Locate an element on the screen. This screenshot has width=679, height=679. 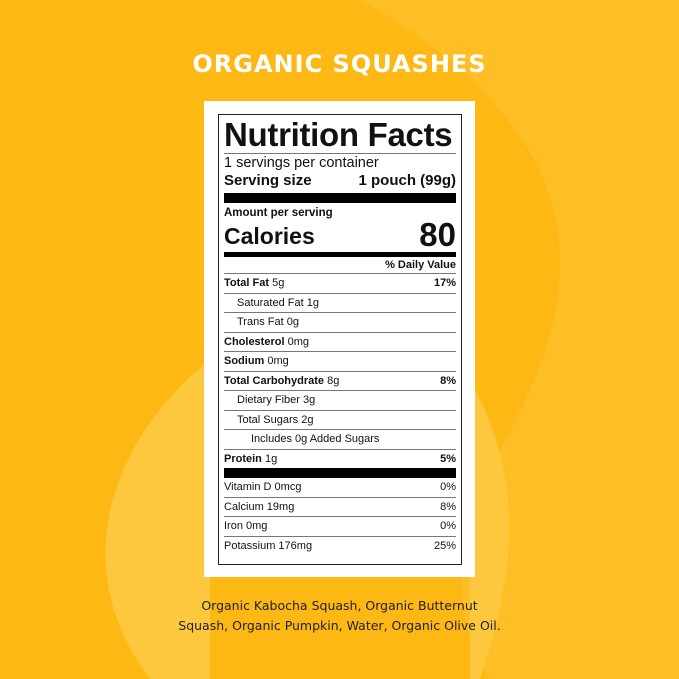
nutrient-amount: 2g is located at coordinates (307, 419).